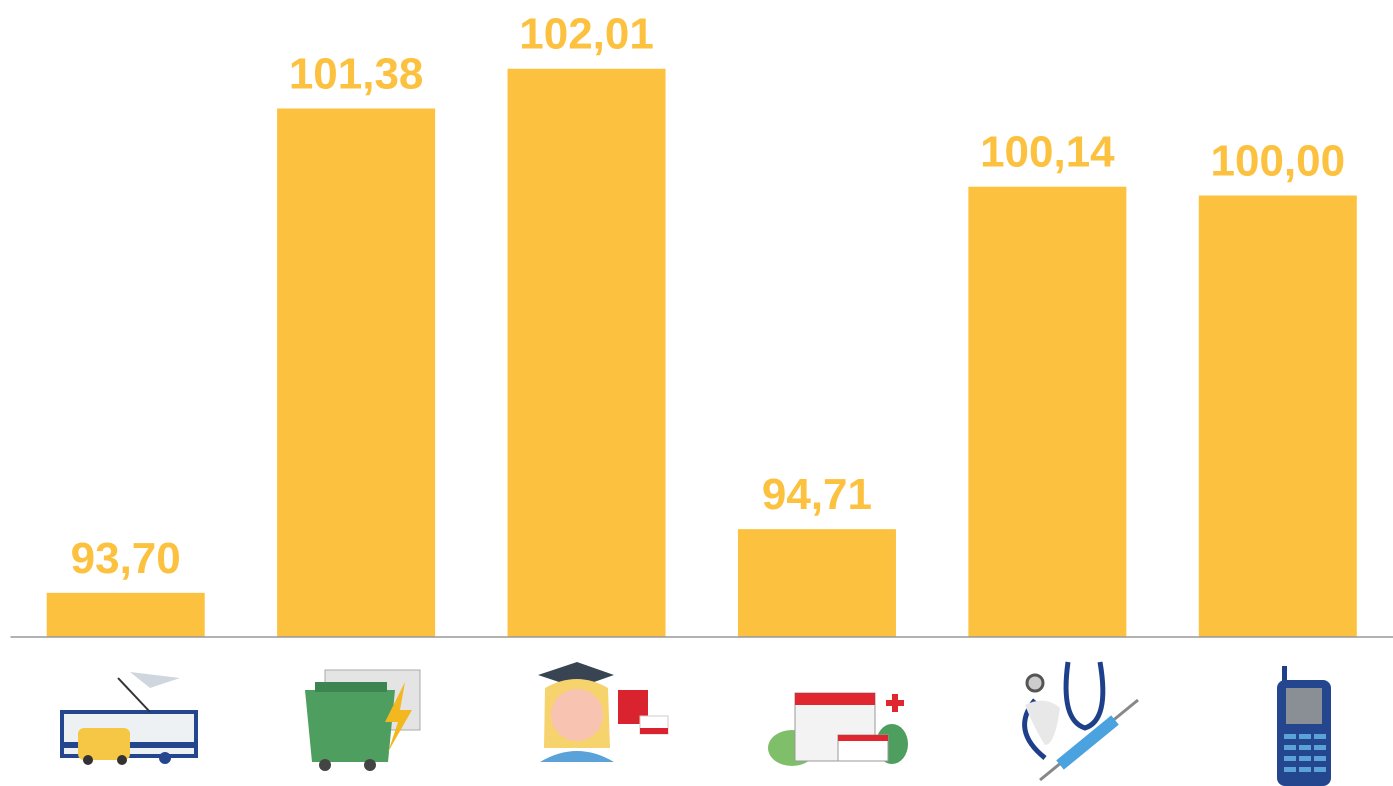 The width and height of the screenshot is (1393, 786). What do you see at coordinates (363, 720) in the screenshot?
I see `utilities-icon` at bounding box center [363, 720].